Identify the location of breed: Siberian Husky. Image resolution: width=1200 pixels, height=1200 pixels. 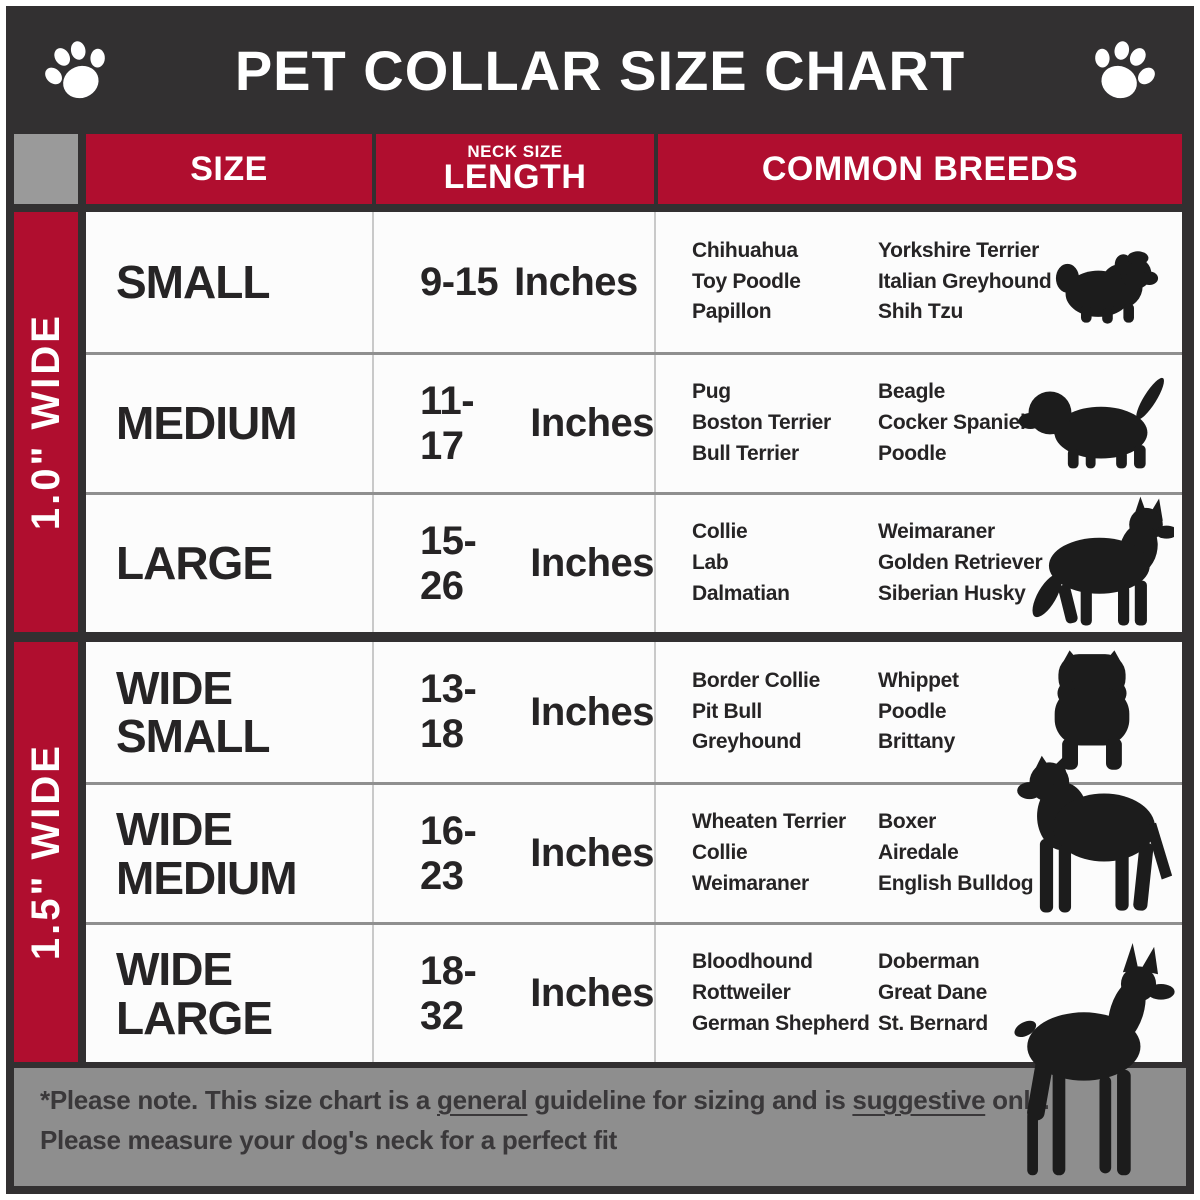
(952, 593).